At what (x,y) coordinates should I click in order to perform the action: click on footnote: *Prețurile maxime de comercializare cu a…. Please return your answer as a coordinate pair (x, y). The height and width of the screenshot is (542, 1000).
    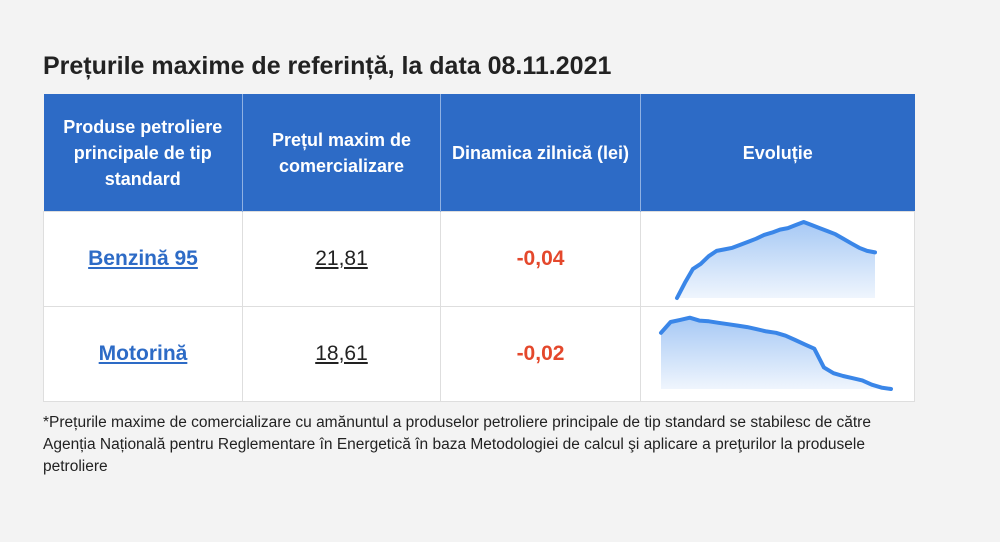
    Looking at the image, I should click on (457, 444).